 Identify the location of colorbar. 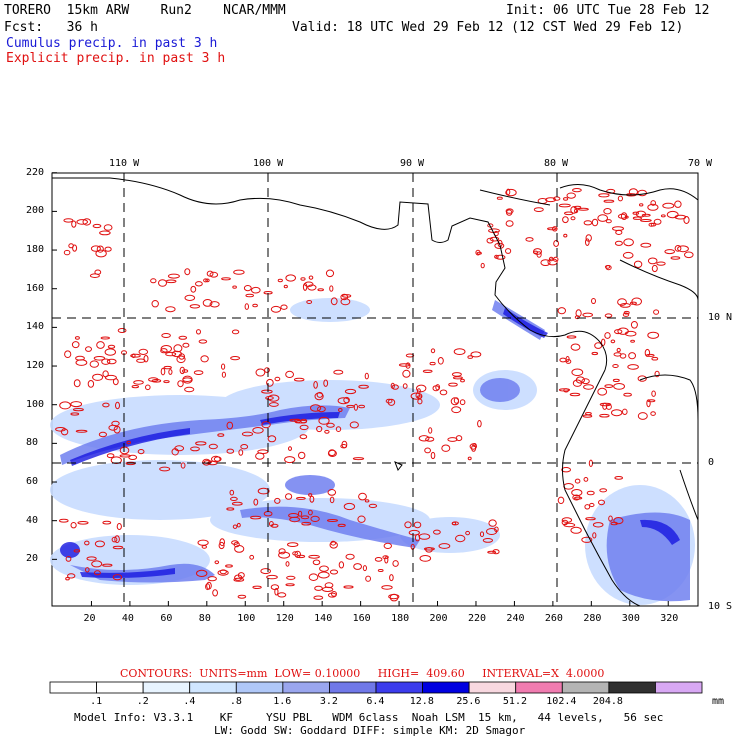
(376, 687).